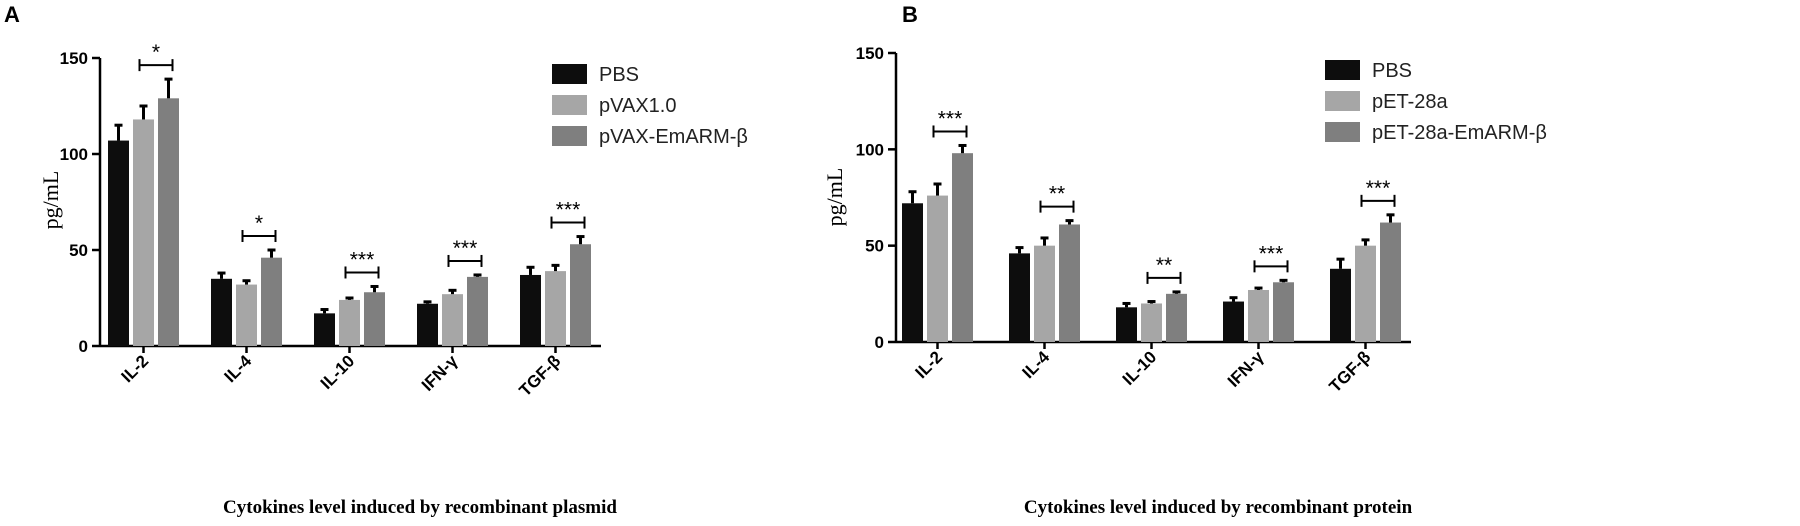  Describe the element at coordinates (637, 106) in the screenshot. I see `legend-label: pVAX1.0` at that location.